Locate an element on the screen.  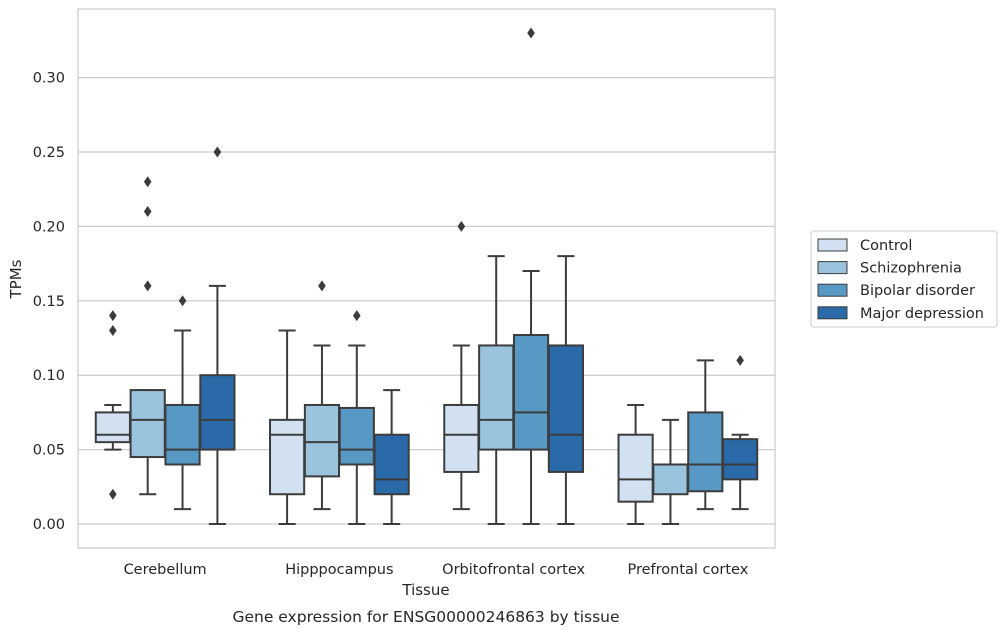
x-tick-label: Prefrontal cortex is located at coordinates (687, 570).